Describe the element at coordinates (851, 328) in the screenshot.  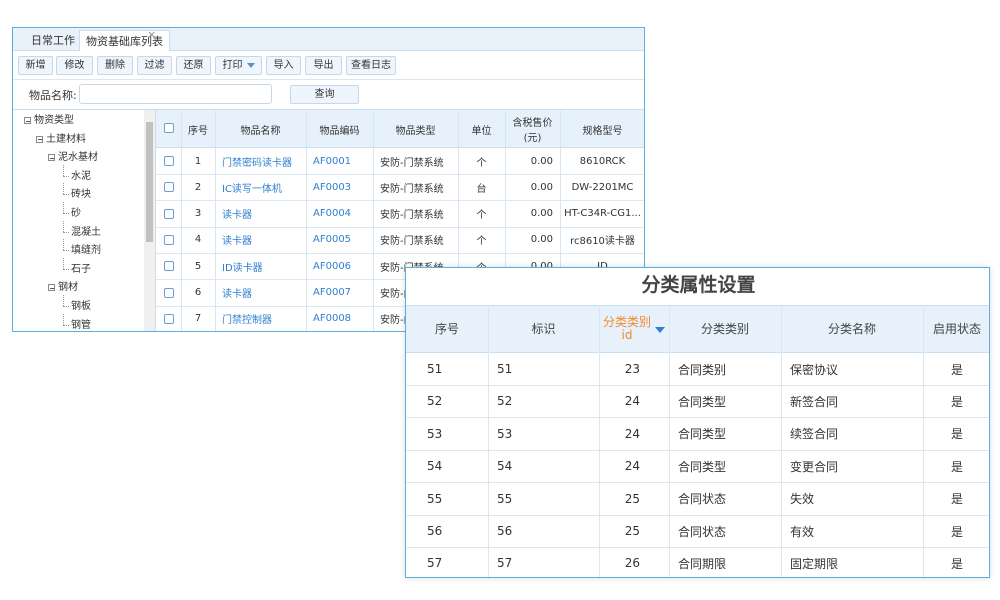
I see `column-header: 分类名称` at that location.